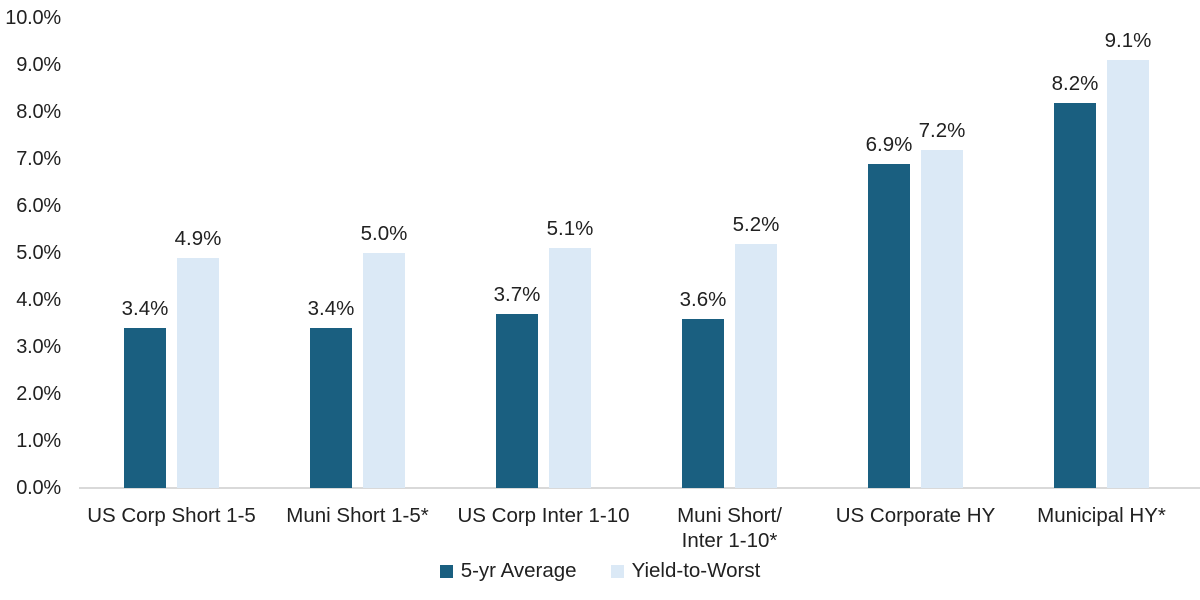 This screenshot has height=600, width=1200. Describe the element at coordinates (889, 144) in the screenshot. I see `bar-value-label: 6.9%` at that location.